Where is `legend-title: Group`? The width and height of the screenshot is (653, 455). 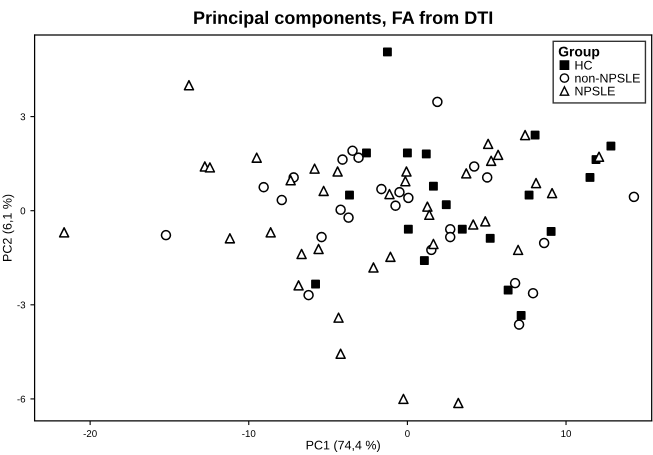
legend-title: Group is located at coordinates (579, 53).